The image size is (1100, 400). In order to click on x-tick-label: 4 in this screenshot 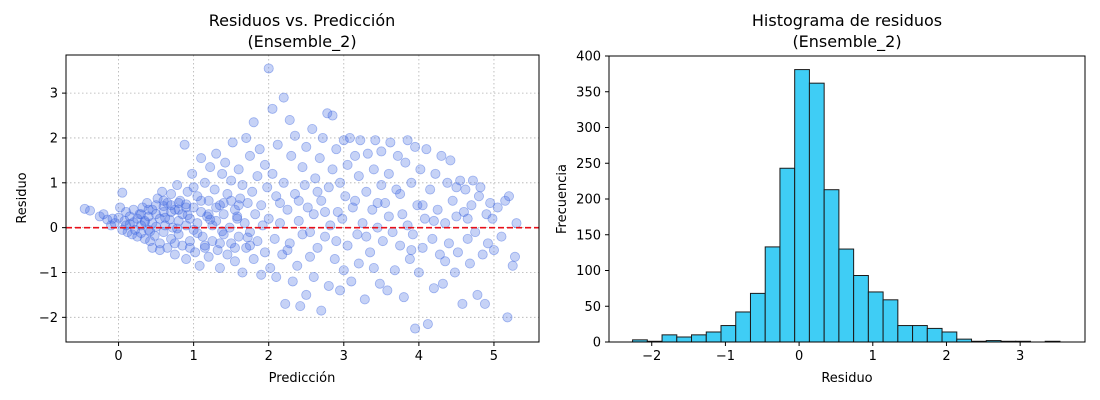, I will do `click(419, 356)`.